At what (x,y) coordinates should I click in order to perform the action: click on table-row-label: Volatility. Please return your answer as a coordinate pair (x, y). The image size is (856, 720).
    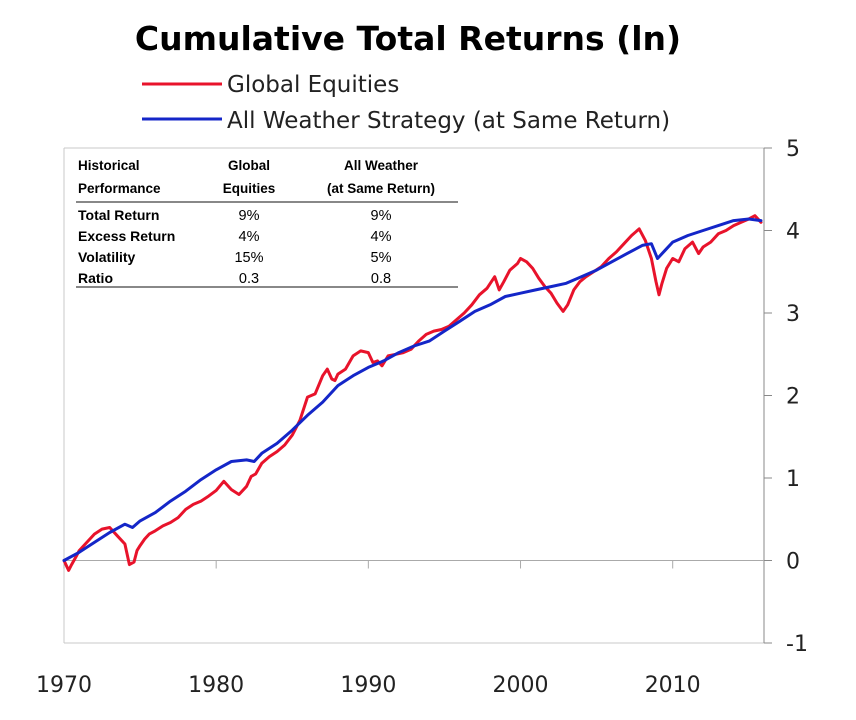
    Looking at the image, I should click on (107, 257).